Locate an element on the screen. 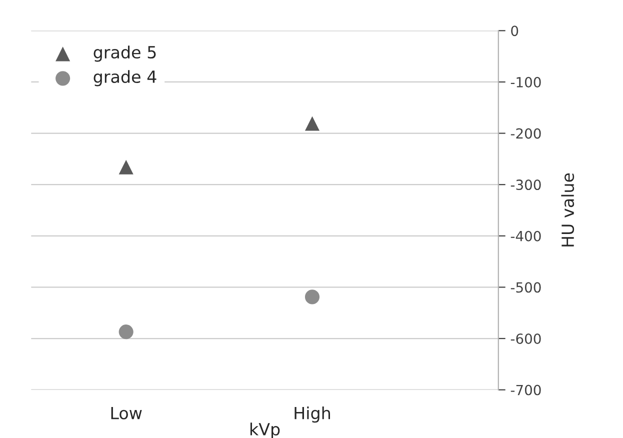  x-tick-label: Low is located at coordinates (126, 413).